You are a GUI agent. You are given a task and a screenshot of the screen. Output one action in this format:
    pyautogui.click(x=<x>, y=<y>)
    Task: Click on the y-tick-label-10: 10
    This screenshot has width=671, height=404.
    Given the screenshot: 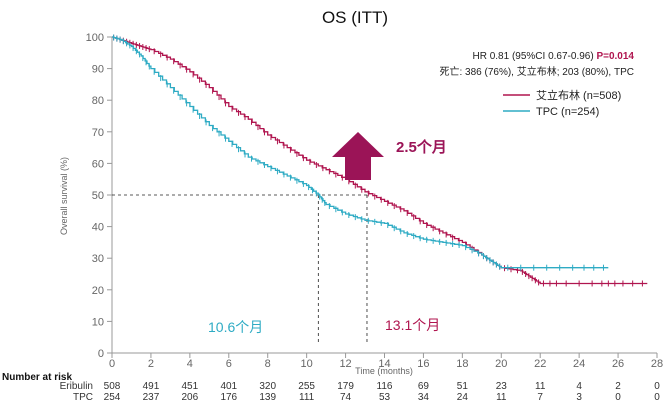 What is the action you would take?
    pyautogui.click(x=98, y=322)
    